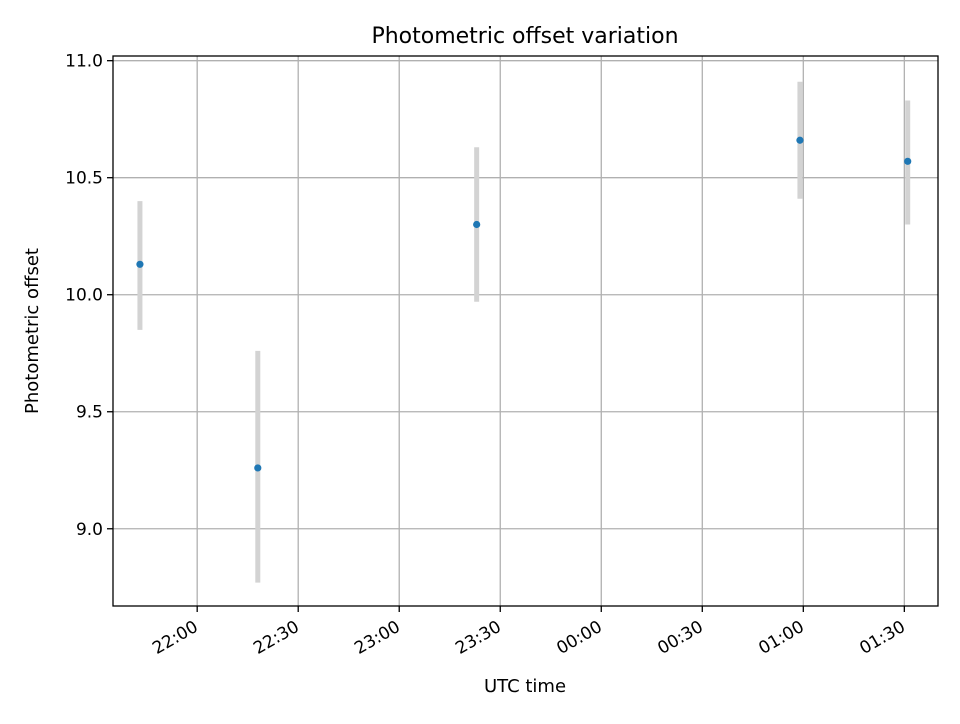  I want to click on x-axis-label: UTC time, so click(525, 686).